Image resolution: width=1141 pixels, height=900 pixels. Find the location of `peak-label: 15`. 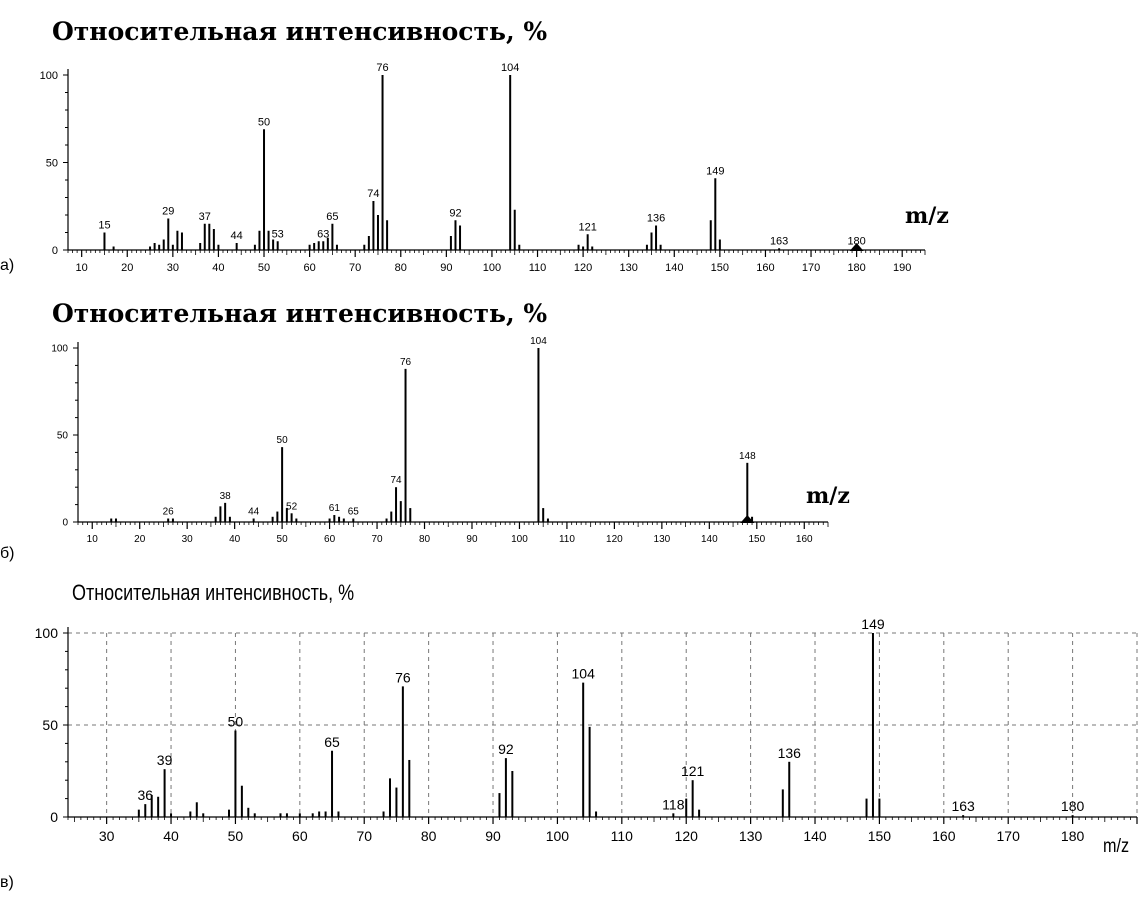

peak-label: 15 is located at coordinates (104, 226).